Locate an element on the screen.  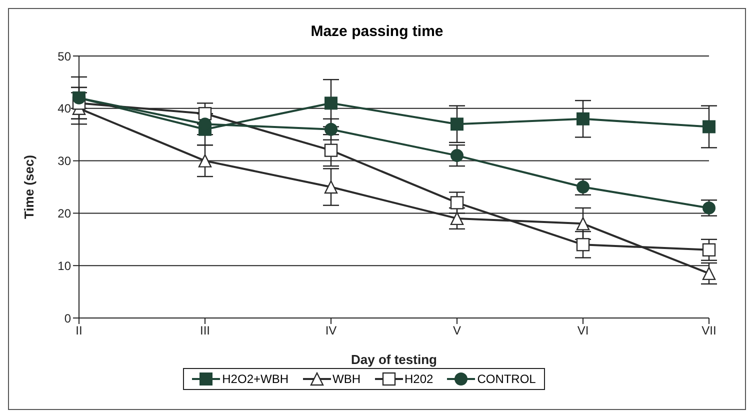
x-tick-label: IV is located at coordinates (331, 331).